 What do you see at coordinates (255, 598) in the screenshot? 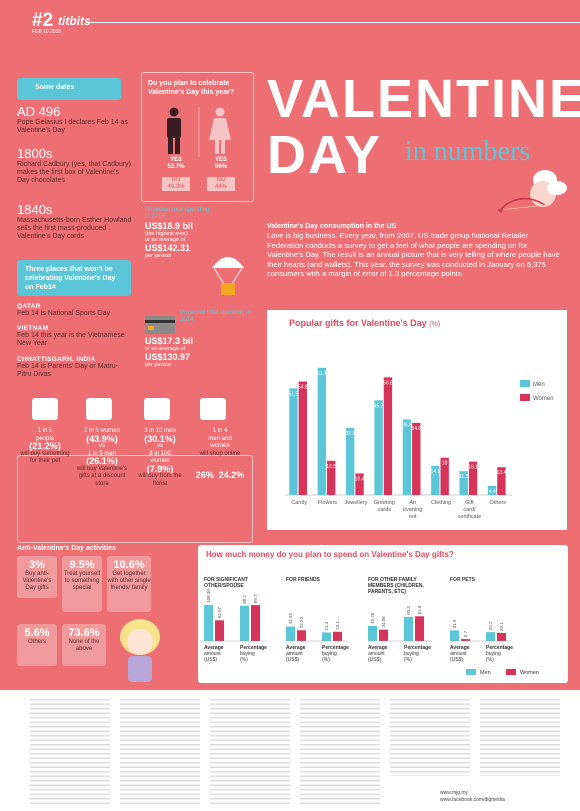
I see `data-label: 89.7` at bounding box center [255, 598].